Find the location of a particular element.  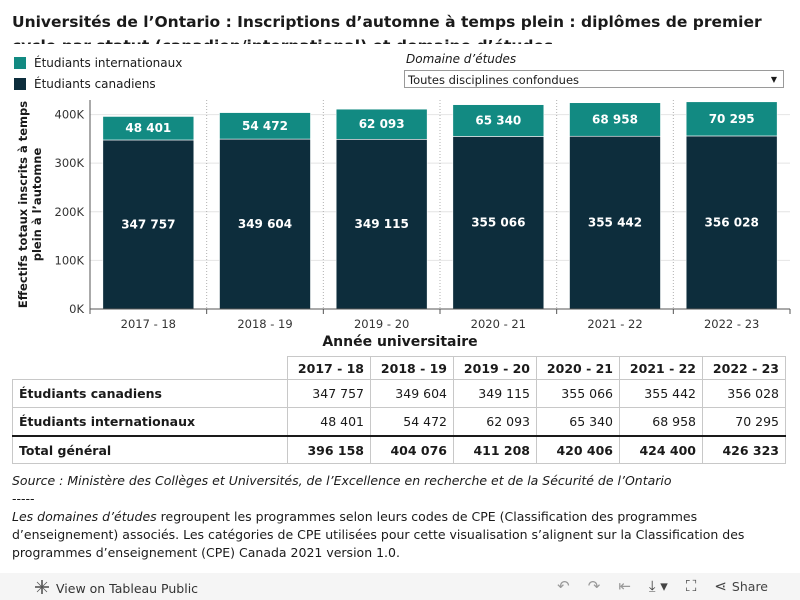

table-cell: 349 604 is located at coordinates (412, 393).